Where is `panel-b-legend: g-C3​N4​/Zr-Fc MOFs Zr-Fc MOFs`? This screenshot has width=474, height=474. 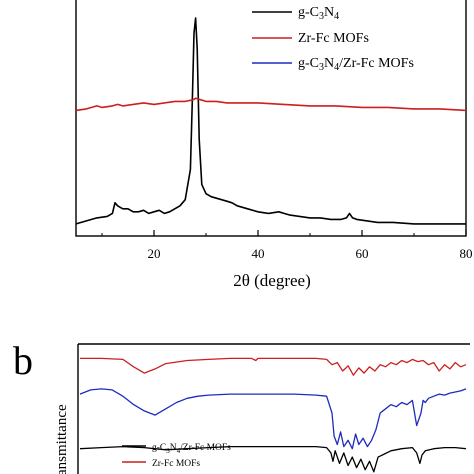 panel-b-legend: g-C3​N4​/Zr-Fc MOFs Zr-Fc MOFs is located at coordinates (176, 456).